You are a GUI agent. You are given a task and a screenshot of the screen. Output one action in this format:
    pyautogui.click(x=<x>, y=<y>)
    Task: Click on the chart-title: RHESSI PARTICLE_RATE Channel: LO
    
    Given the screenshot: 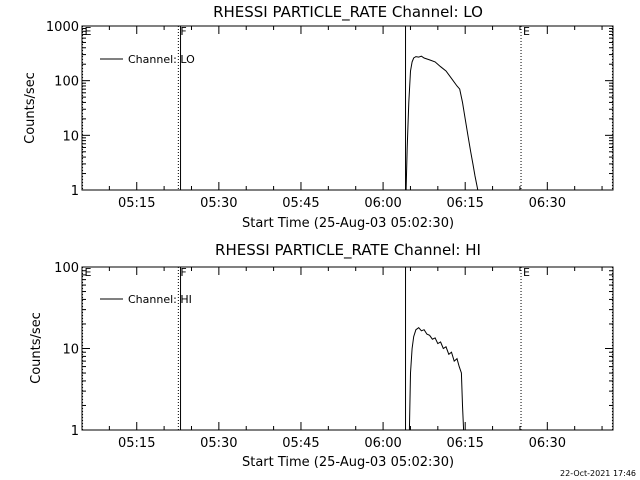 What is the action you would take?
    pyautogui.click(x=348, y=12)
    